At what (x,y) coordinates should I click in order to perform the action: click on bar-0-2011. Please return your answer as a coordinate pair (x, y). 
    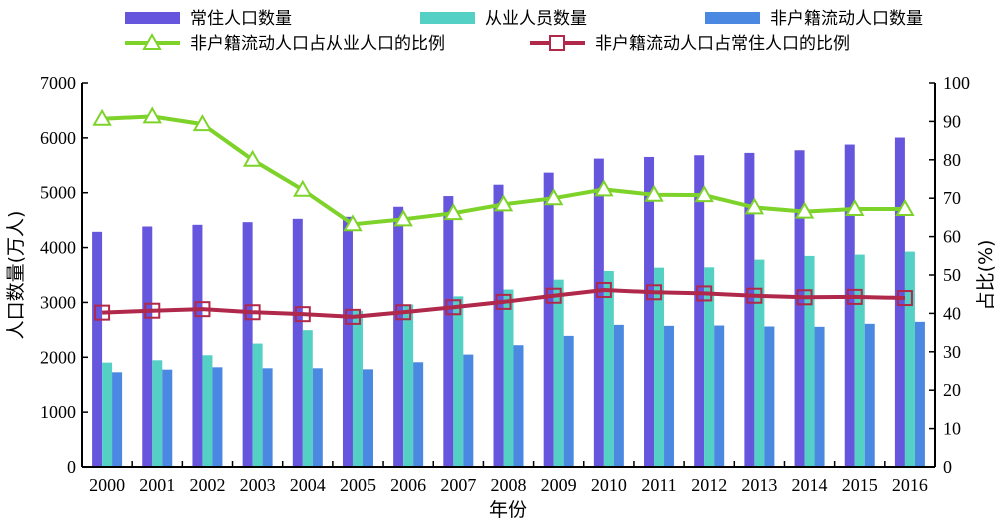
    Looking at the image, I should click on (649, 311).